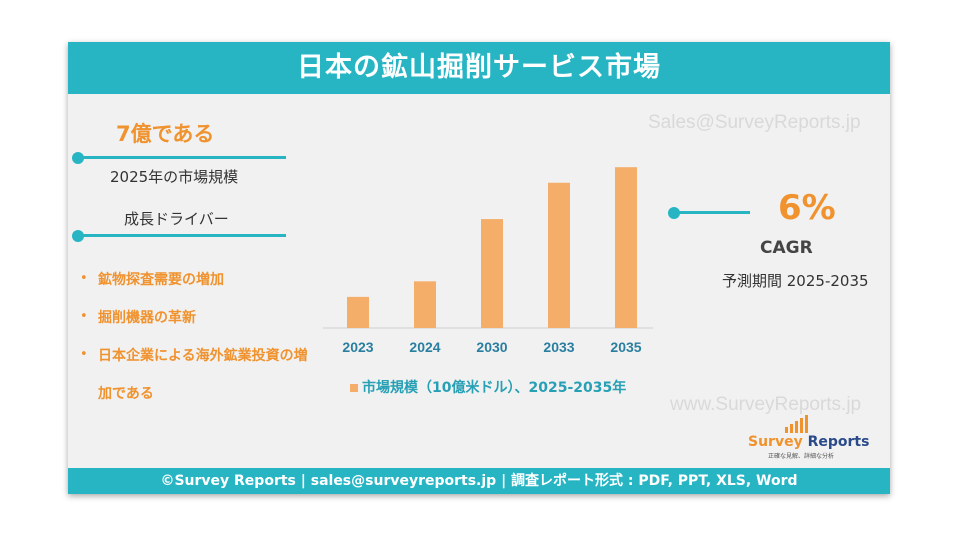 This screenshot has height=540, width=960. I want to click on x-tick-label: 2030, so click(491, 347).